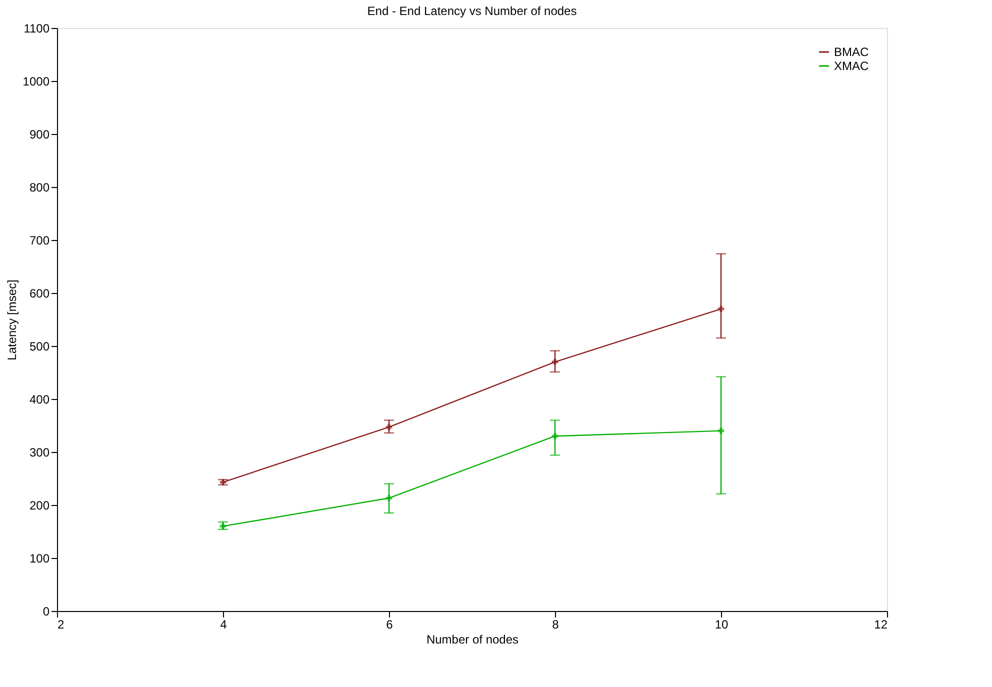 The image size is (992, 687). I want to click on x-tick-label: 4, so click(224, 625).